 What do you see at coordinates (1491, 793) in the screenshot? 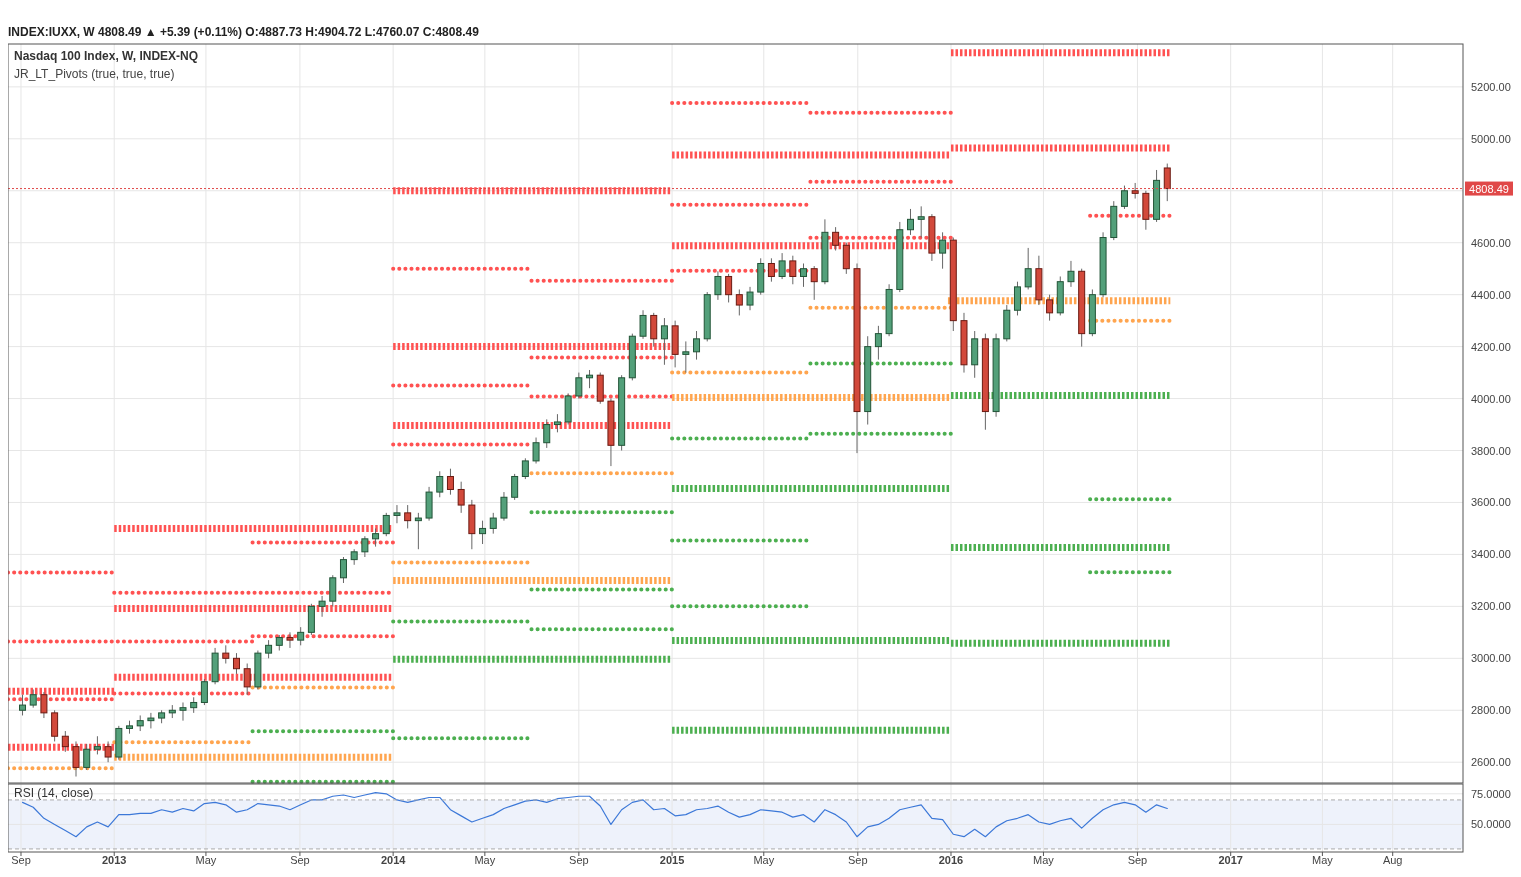
I see `y-tick-label: 75.0000` at bounding box center [1491, 793].